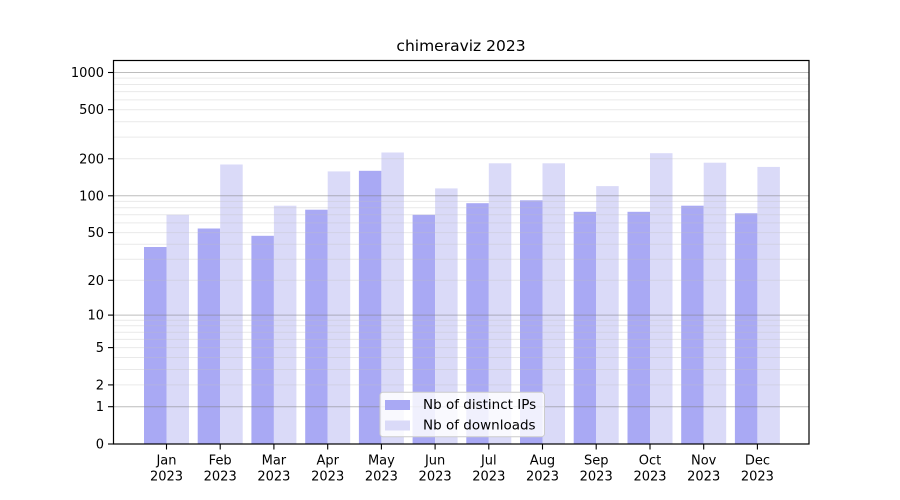  I want to click on y-tick-label: 500, so click(91, 110).